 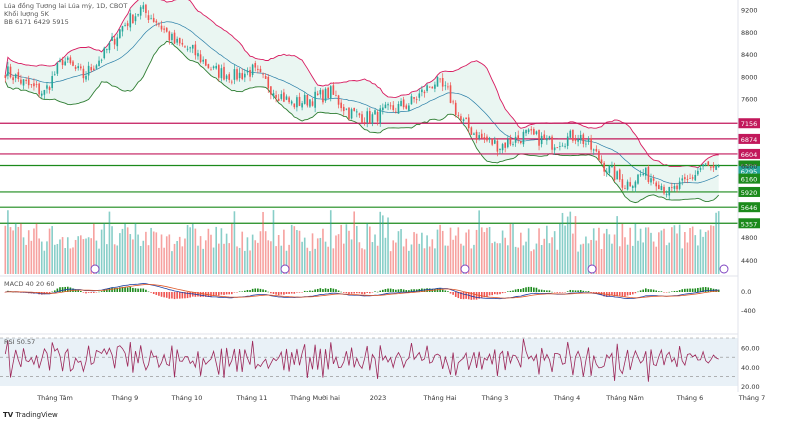 What do you see at coordinates (66, 6) in the screenshot?
I see `chart-title: Lúa đồng Tương lai Lúa mỳ, 1D, CBOT` at bounding box center [66, 6].